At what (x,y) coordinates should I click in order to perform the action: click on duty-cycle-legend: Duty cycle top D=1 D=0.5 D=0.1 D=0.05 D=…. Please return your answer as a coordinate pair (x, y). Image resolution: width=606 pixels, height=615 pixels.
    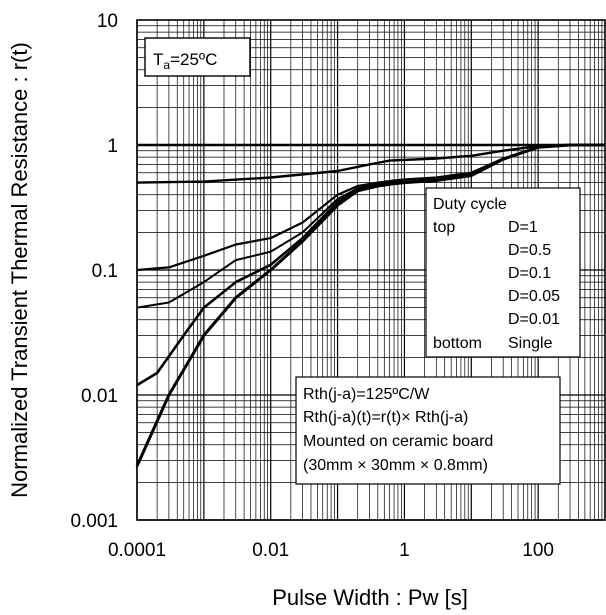
    Looking at the image, I should click on (503, 272).